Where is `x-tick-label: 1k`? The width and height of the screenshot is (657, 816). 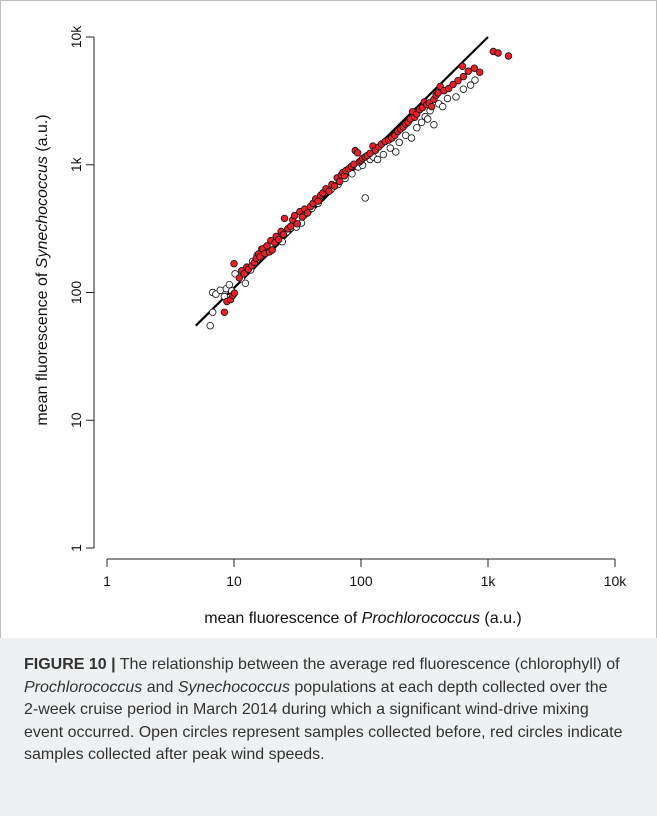
x-tick-label: 1k is located at coordinates (489, 581).